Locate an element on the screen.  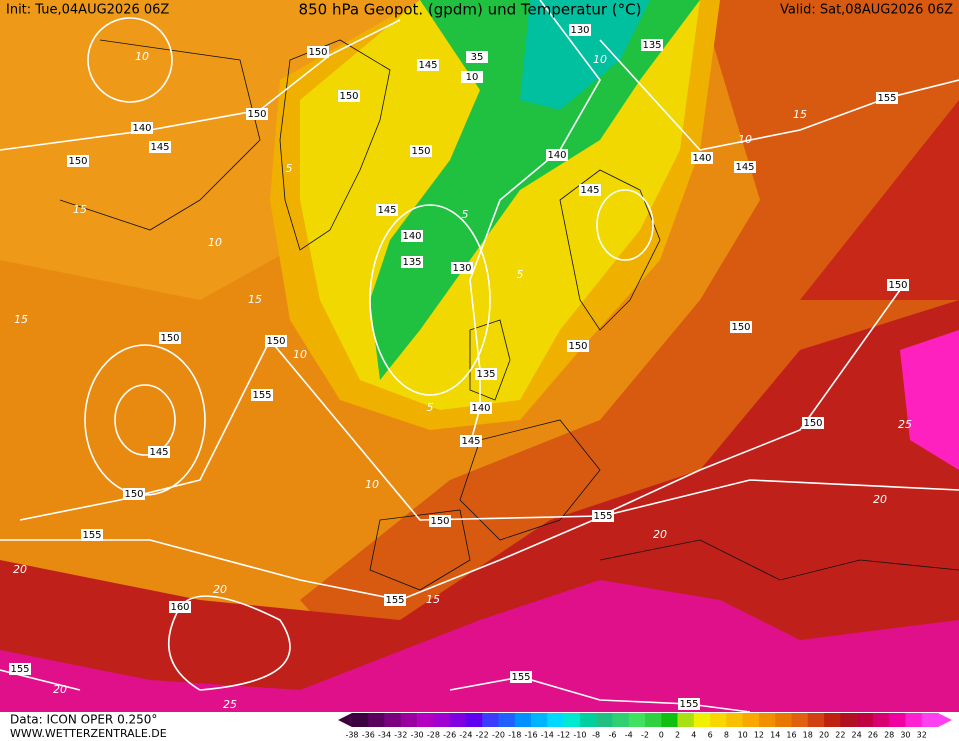
scale-tick-label: -18 is located at coordinates (514, 735).